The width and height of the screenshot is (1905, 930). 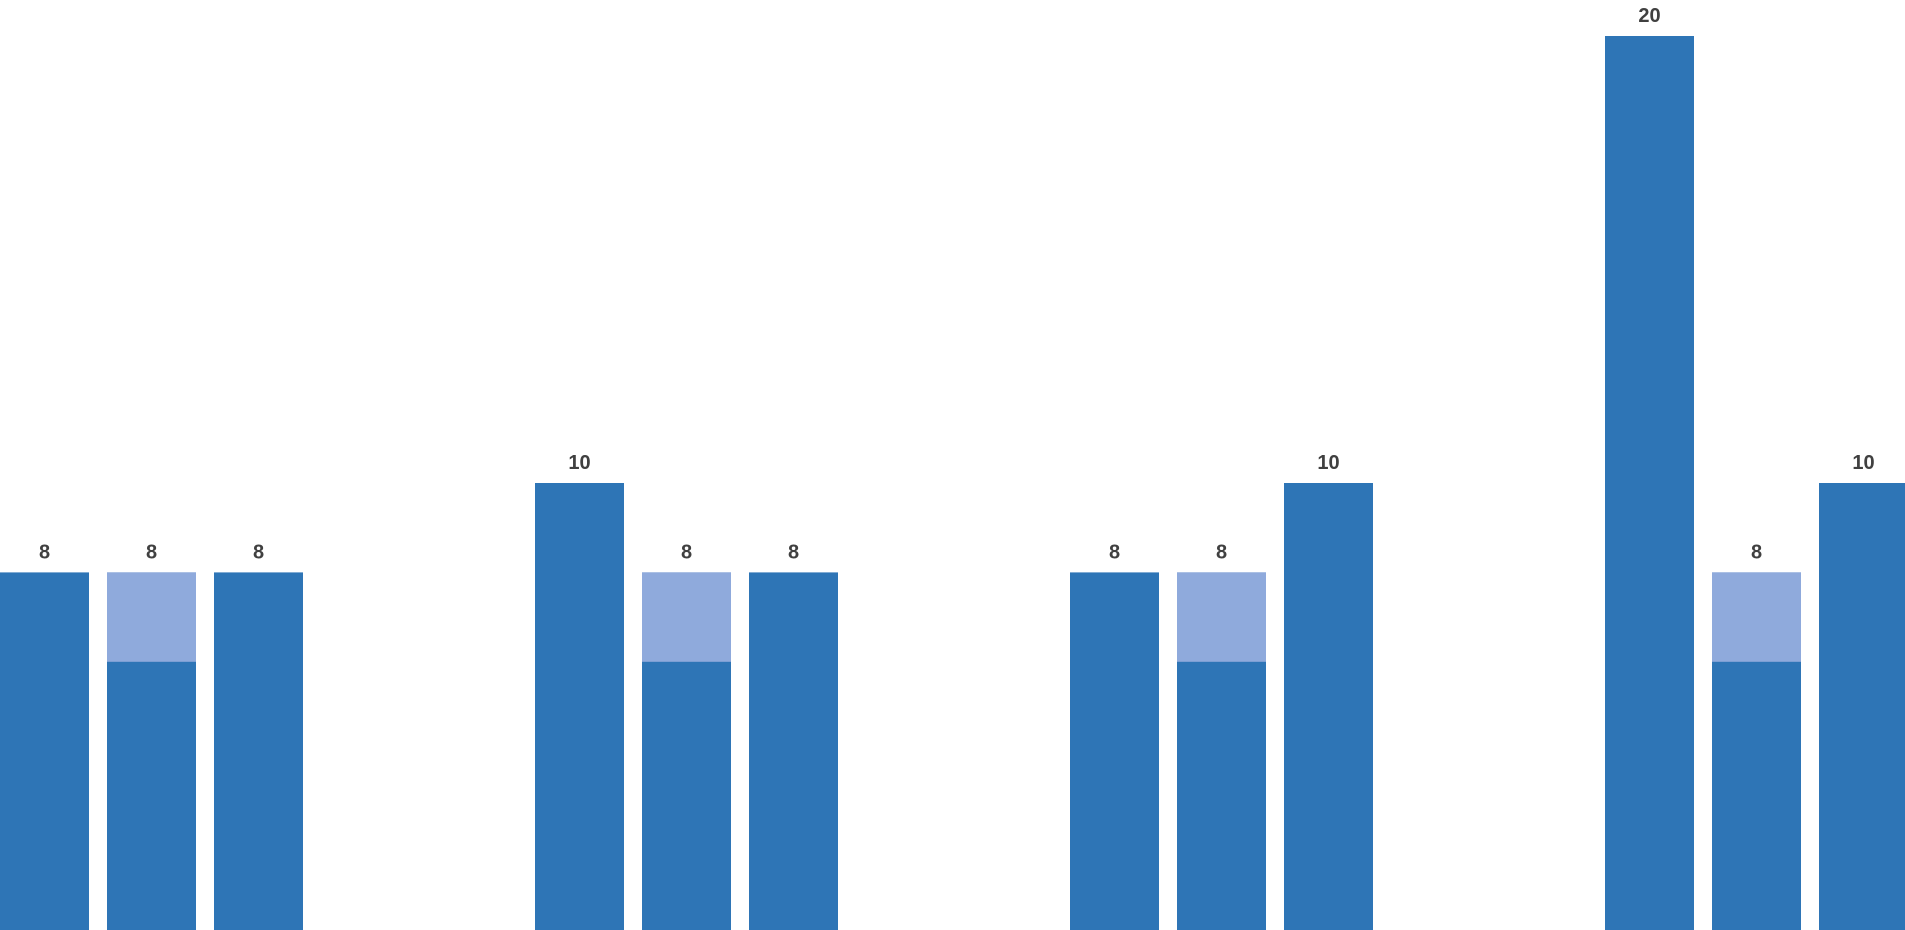 What do you see at coordinates (1328, 463) in the screenshot?
I see `data-label-3-3: 10` at bounding box center [1328, 463].